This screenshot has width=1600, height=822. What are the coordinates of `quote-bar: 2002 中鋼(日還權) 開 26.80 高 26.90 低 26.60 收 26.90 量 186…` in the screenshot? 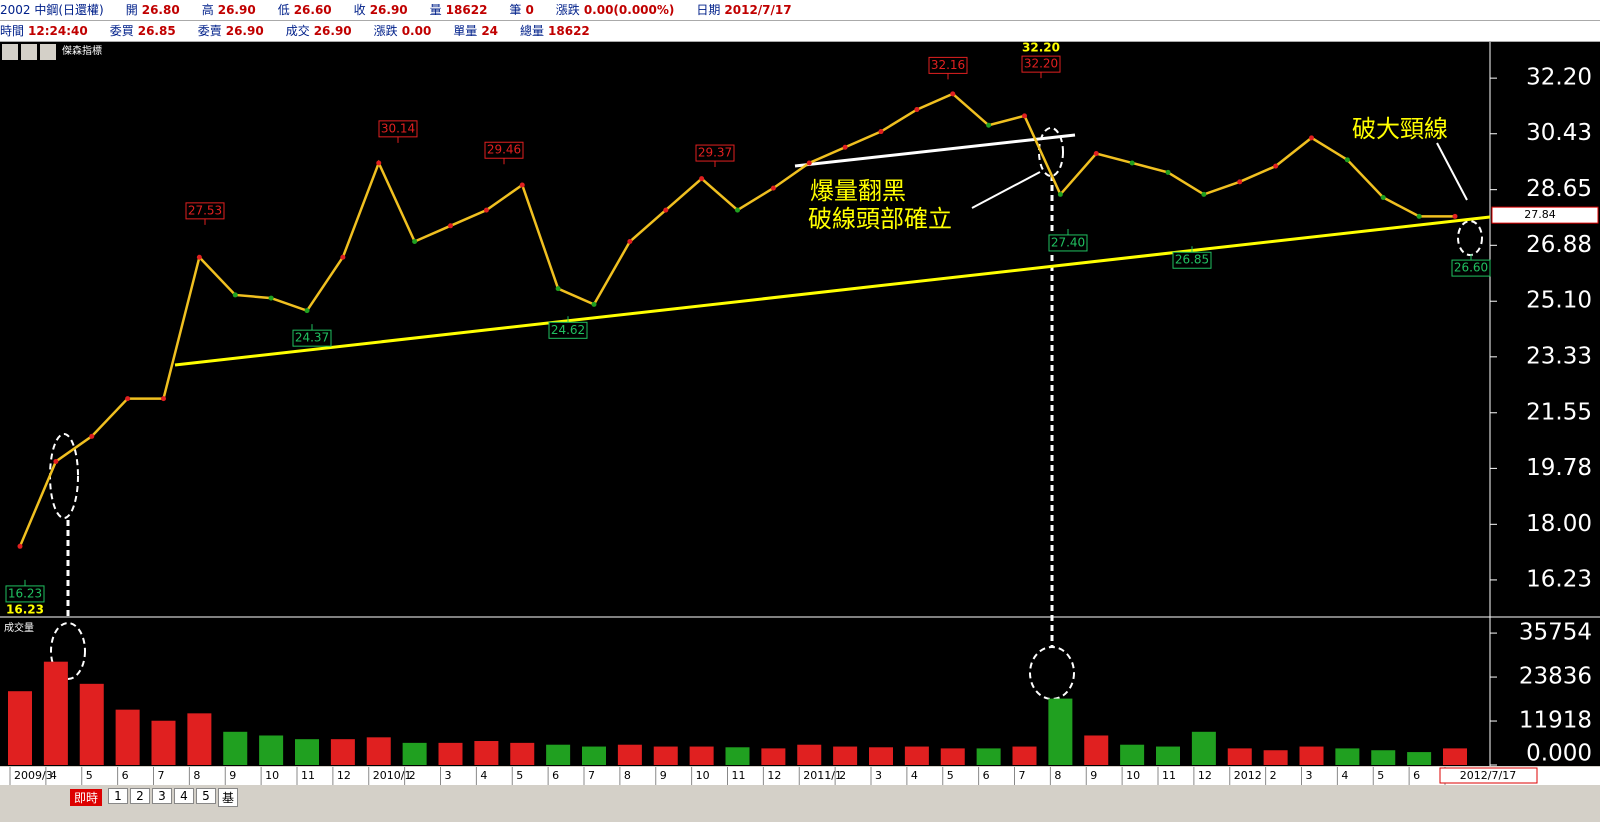 It's located at (800, 10).